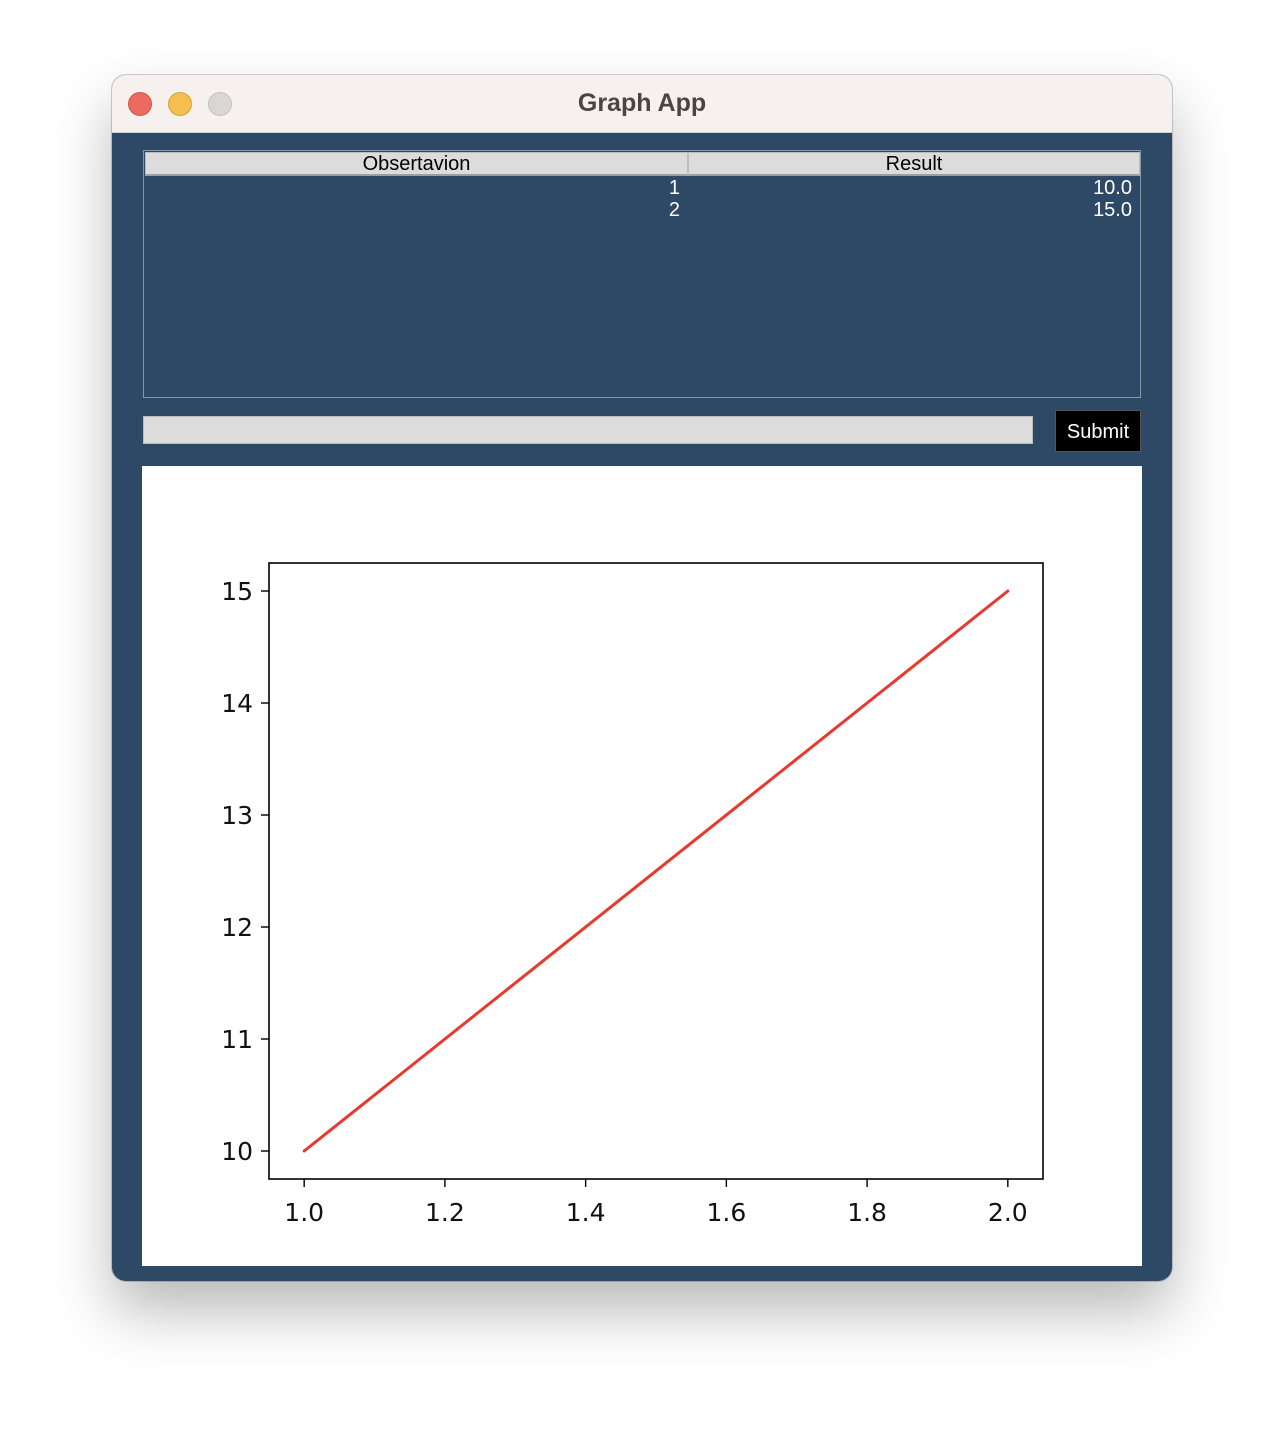 This screenshot has height=1430, width=1284. I want to click on x-tick-label: 1.6, so click(726, 1212).